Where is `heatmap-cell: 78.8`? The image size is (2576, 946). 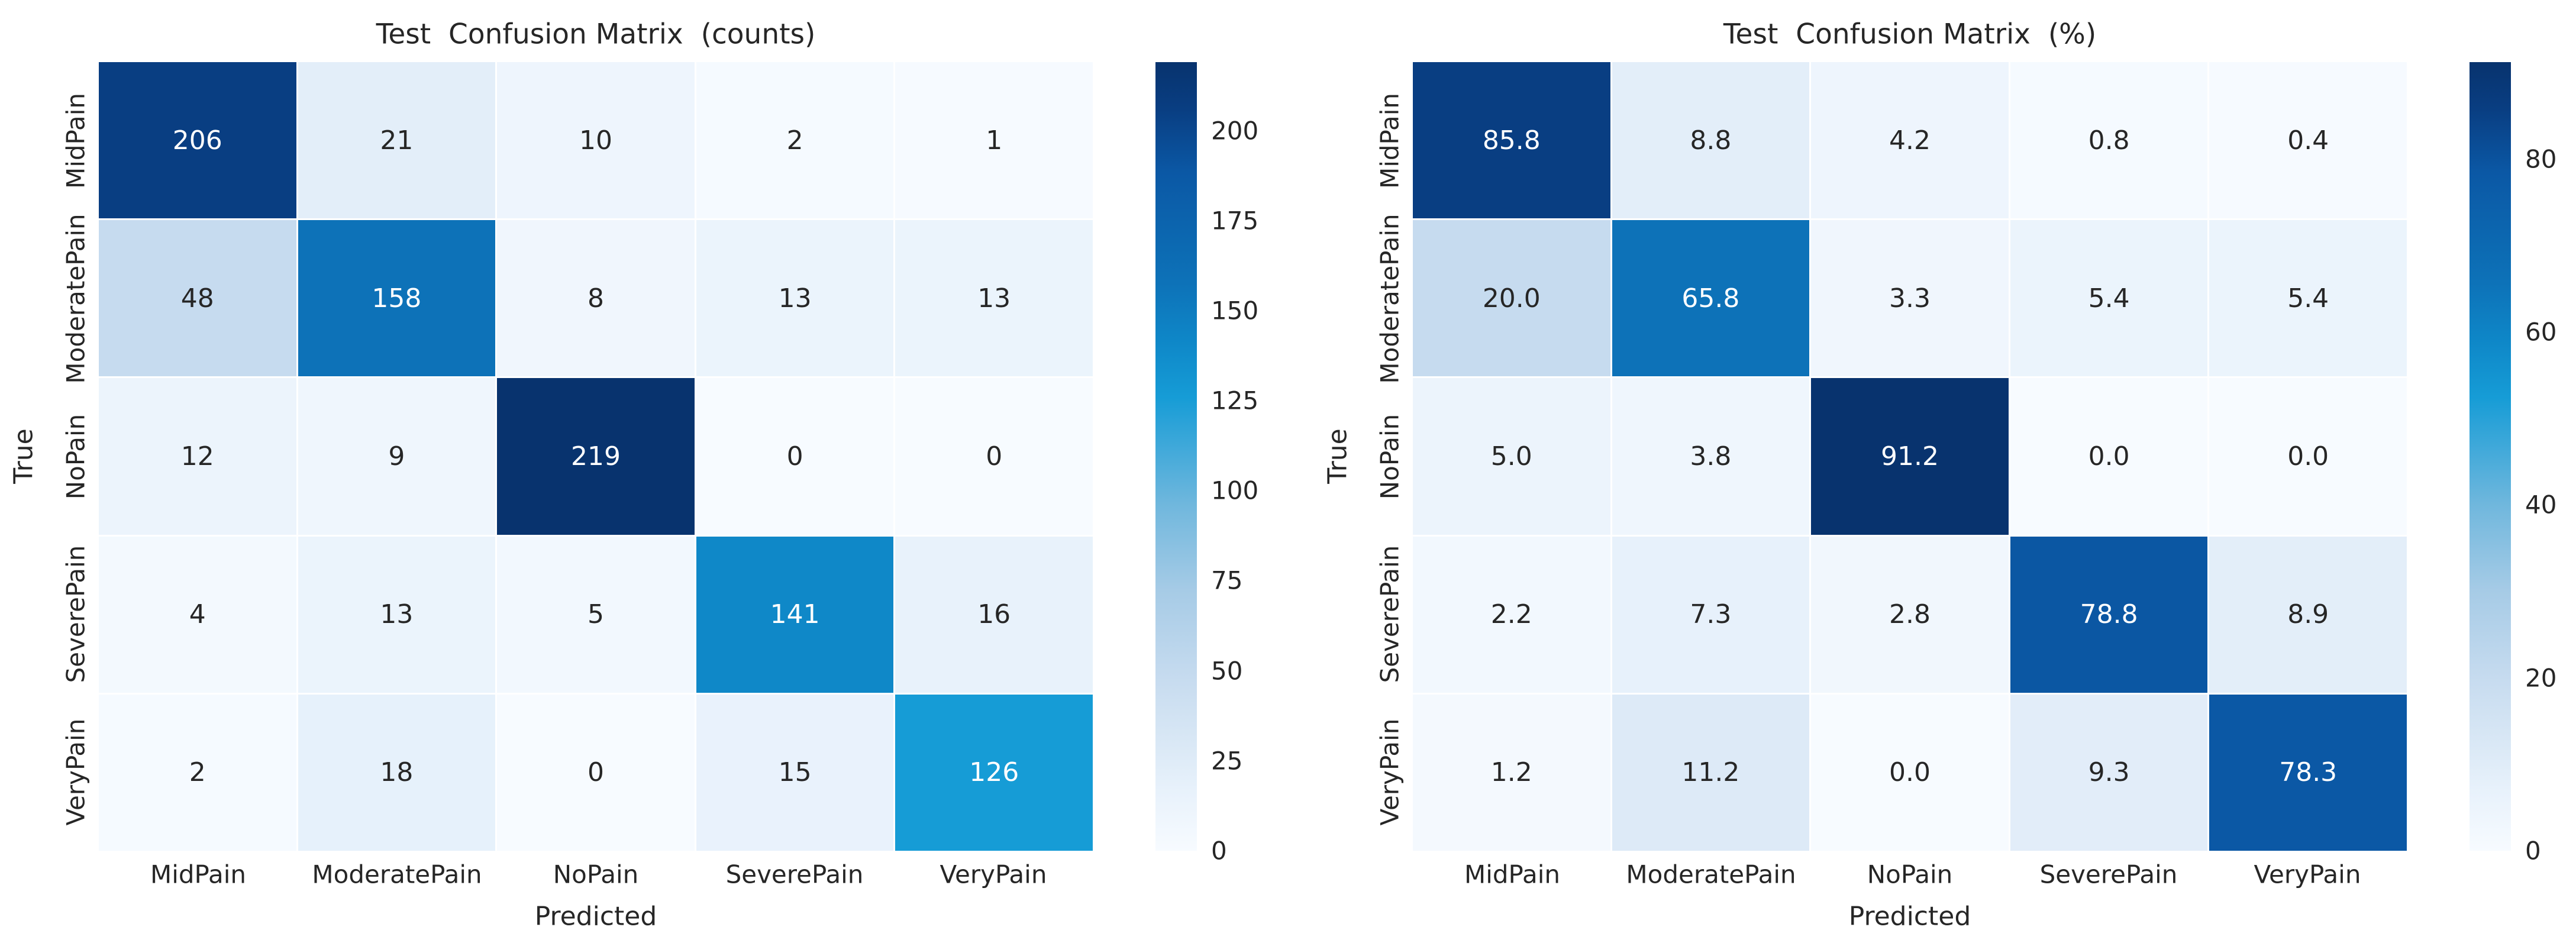 heatmap-cell: 78.8 is located at coordinates (2109, 614).